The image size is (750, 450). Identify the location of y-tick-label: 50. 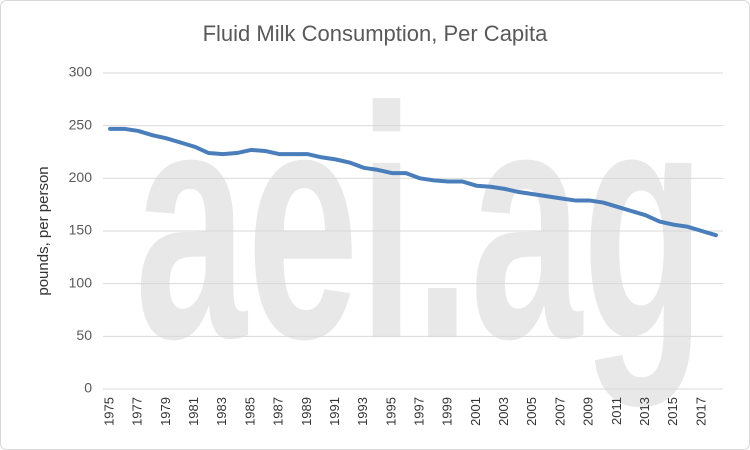
(84, 335).